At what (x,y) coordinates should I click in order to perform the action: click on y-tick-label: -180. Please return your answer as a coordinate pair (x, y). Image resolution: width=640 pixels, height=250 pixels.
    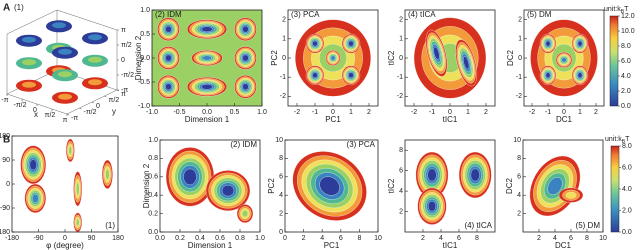
    Looking at the image, I should click on (5, 232).